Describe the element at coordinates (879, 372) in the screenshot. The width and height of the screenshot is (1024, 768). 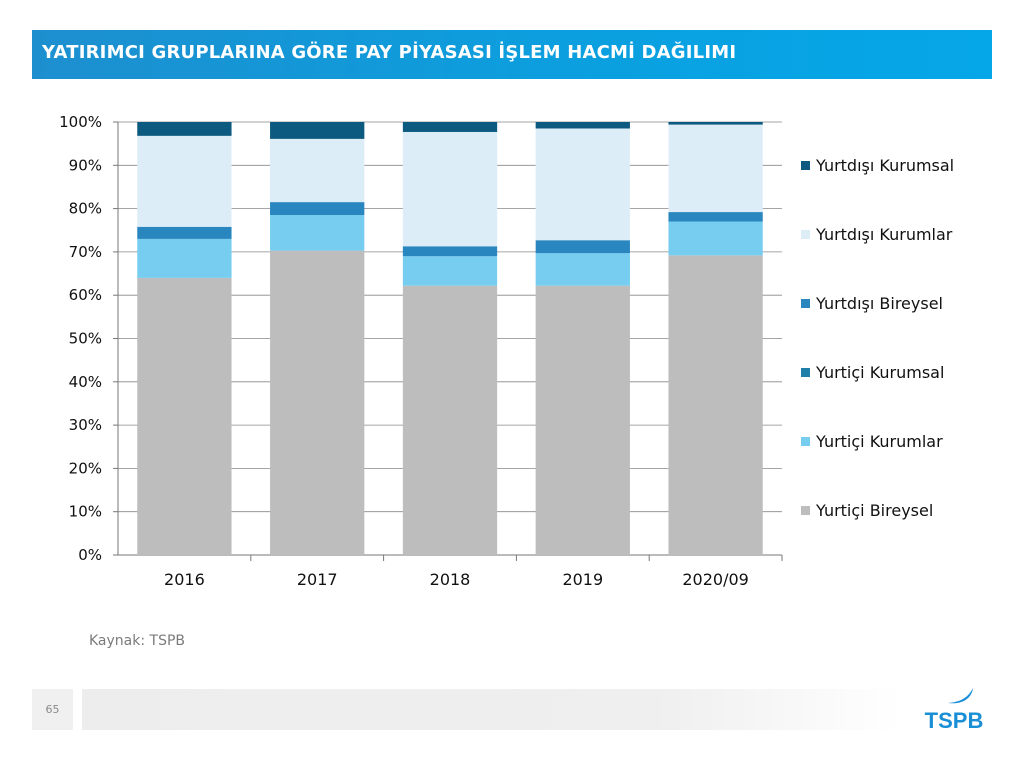
I see `legend-label: Yurtiçi Kurumsal` at that location.